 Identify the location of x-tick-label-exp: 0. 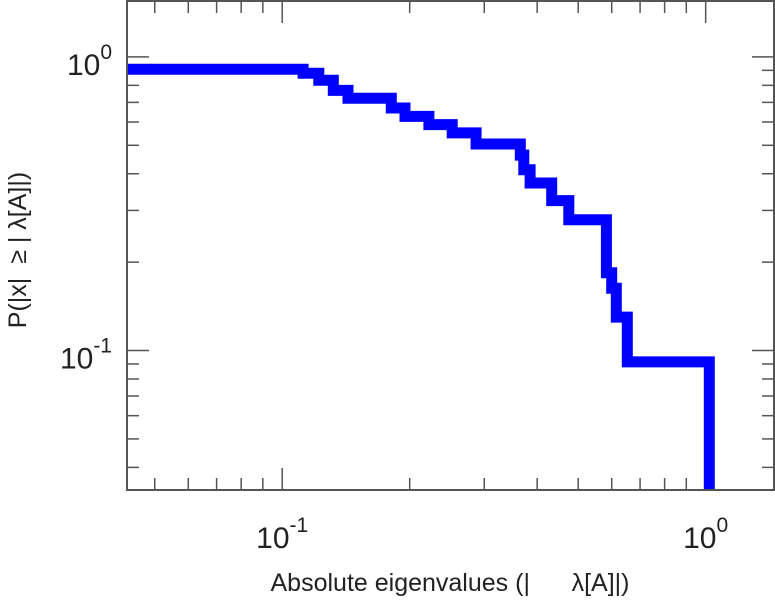
(723, 525).